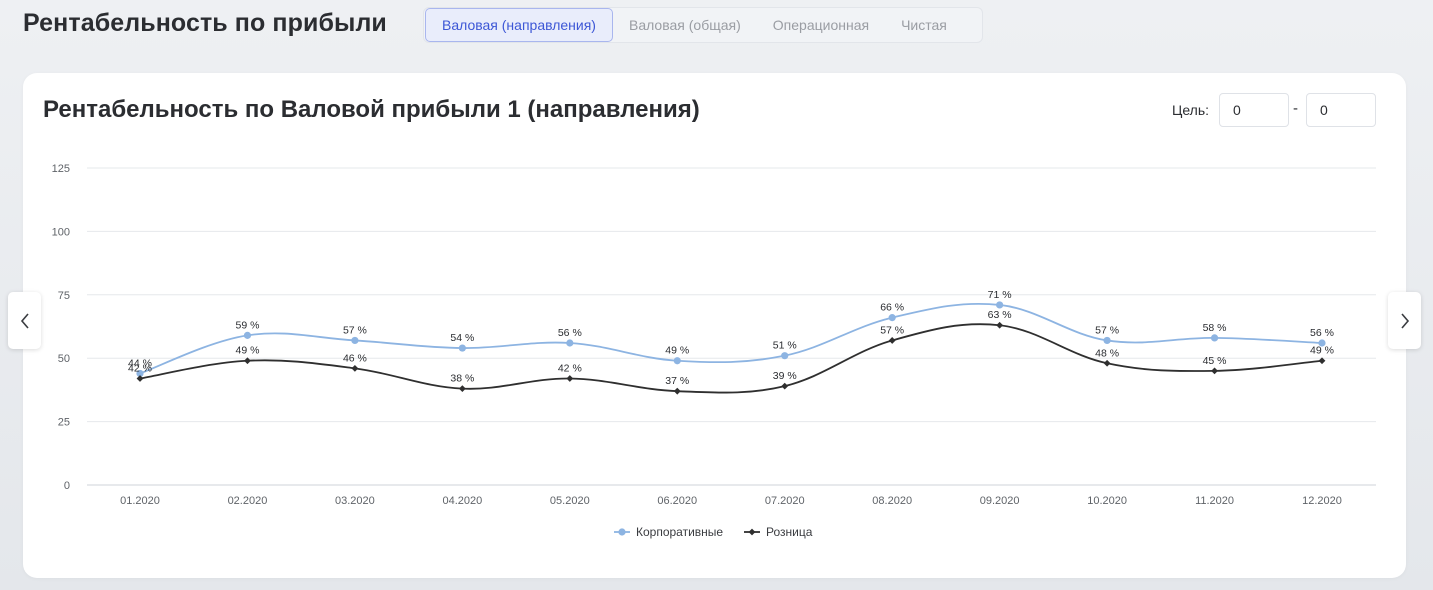 This screenshot has width=1433, height=590. What do you see at coordinates (140, 501) in the screenshot?
I see `x-tick-label: 01.2020` at bounding box center [140, 501].